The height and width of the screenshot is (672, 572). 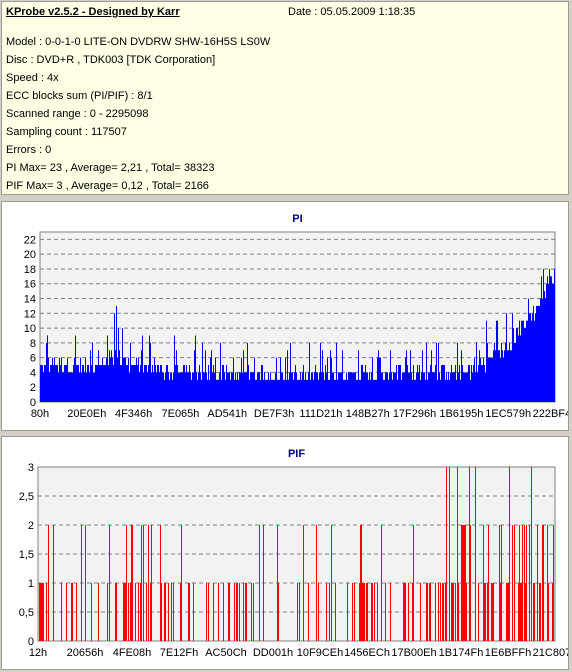 What do you see at coordinates (66, 132) in the screenshot?
I see `sampling-line: Sampling count : 117507` at bounding box center [66, 132].